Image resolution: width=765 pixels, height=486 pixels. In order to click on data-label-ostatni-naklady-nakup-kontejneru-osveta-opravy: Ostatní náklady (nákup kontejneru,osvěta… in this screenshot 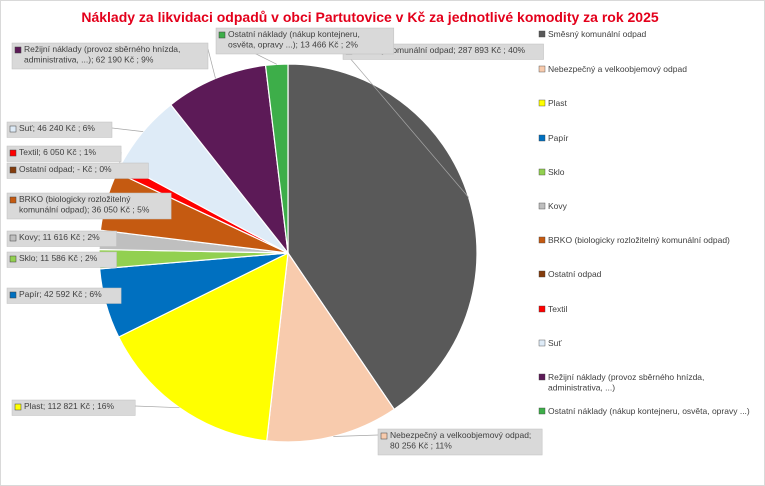, I will do `click(305, 41)`.